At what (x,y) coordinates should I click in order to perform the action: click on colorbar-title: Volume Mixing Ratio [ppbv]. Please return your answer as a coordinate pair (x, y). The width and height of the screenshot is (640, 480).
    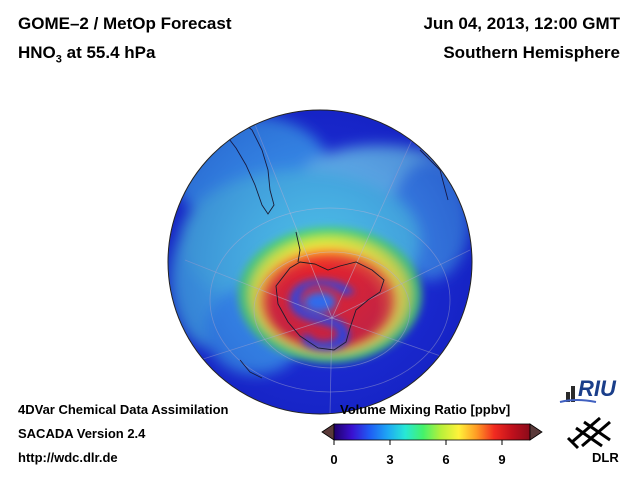
    Looking at the image, I should click on (425, 409).